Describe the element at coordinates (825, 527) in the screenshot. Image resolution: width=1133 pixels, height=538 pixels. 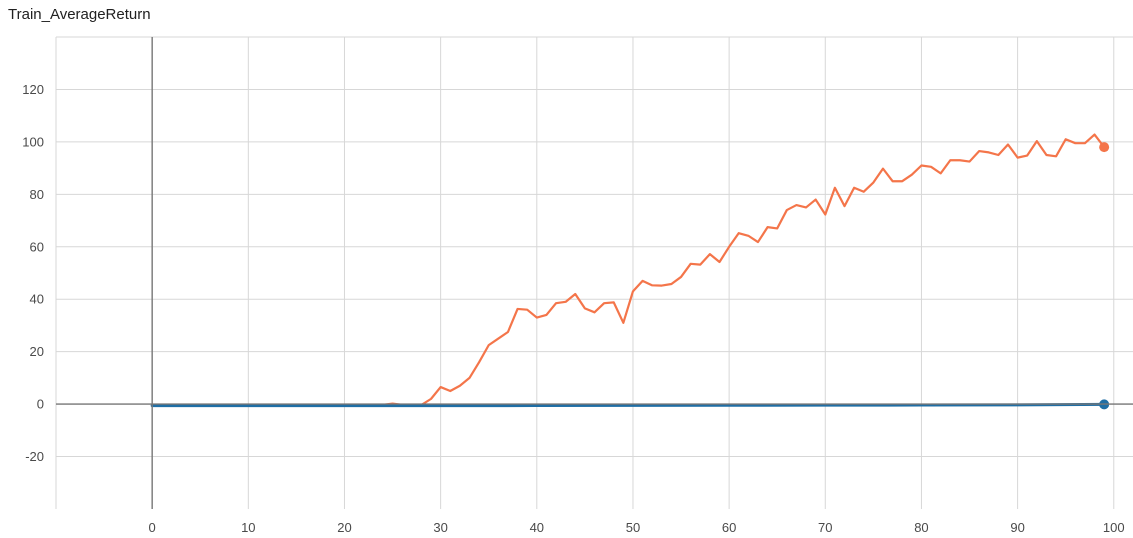
I see `x-tick-label: 70` at that location.